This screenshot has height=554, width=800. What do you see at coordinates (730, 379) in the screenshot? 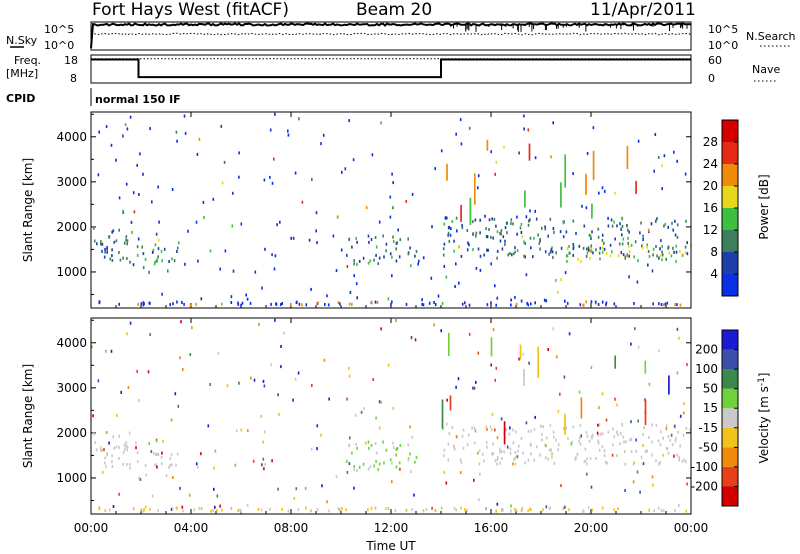
I see `velocity-colorbar-segment` at bounding box center [730, 379].